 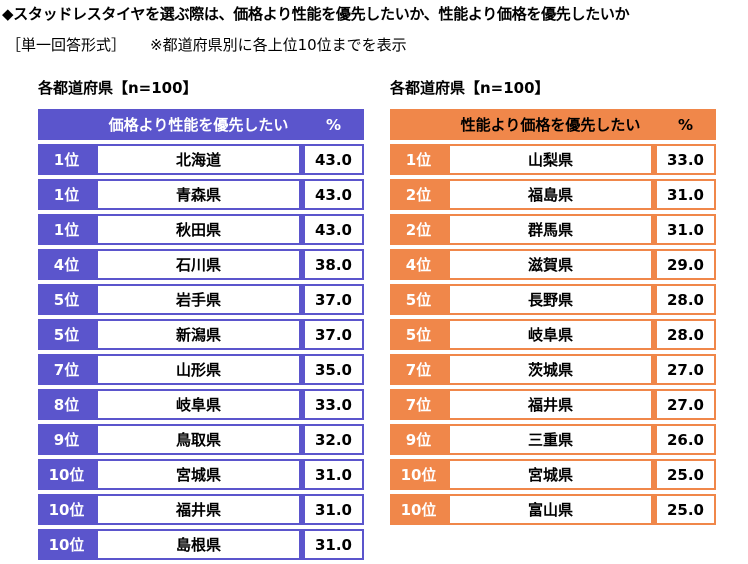 I want to click on table-row: 10位 福井県 31.0, so click(x=201, y=509).